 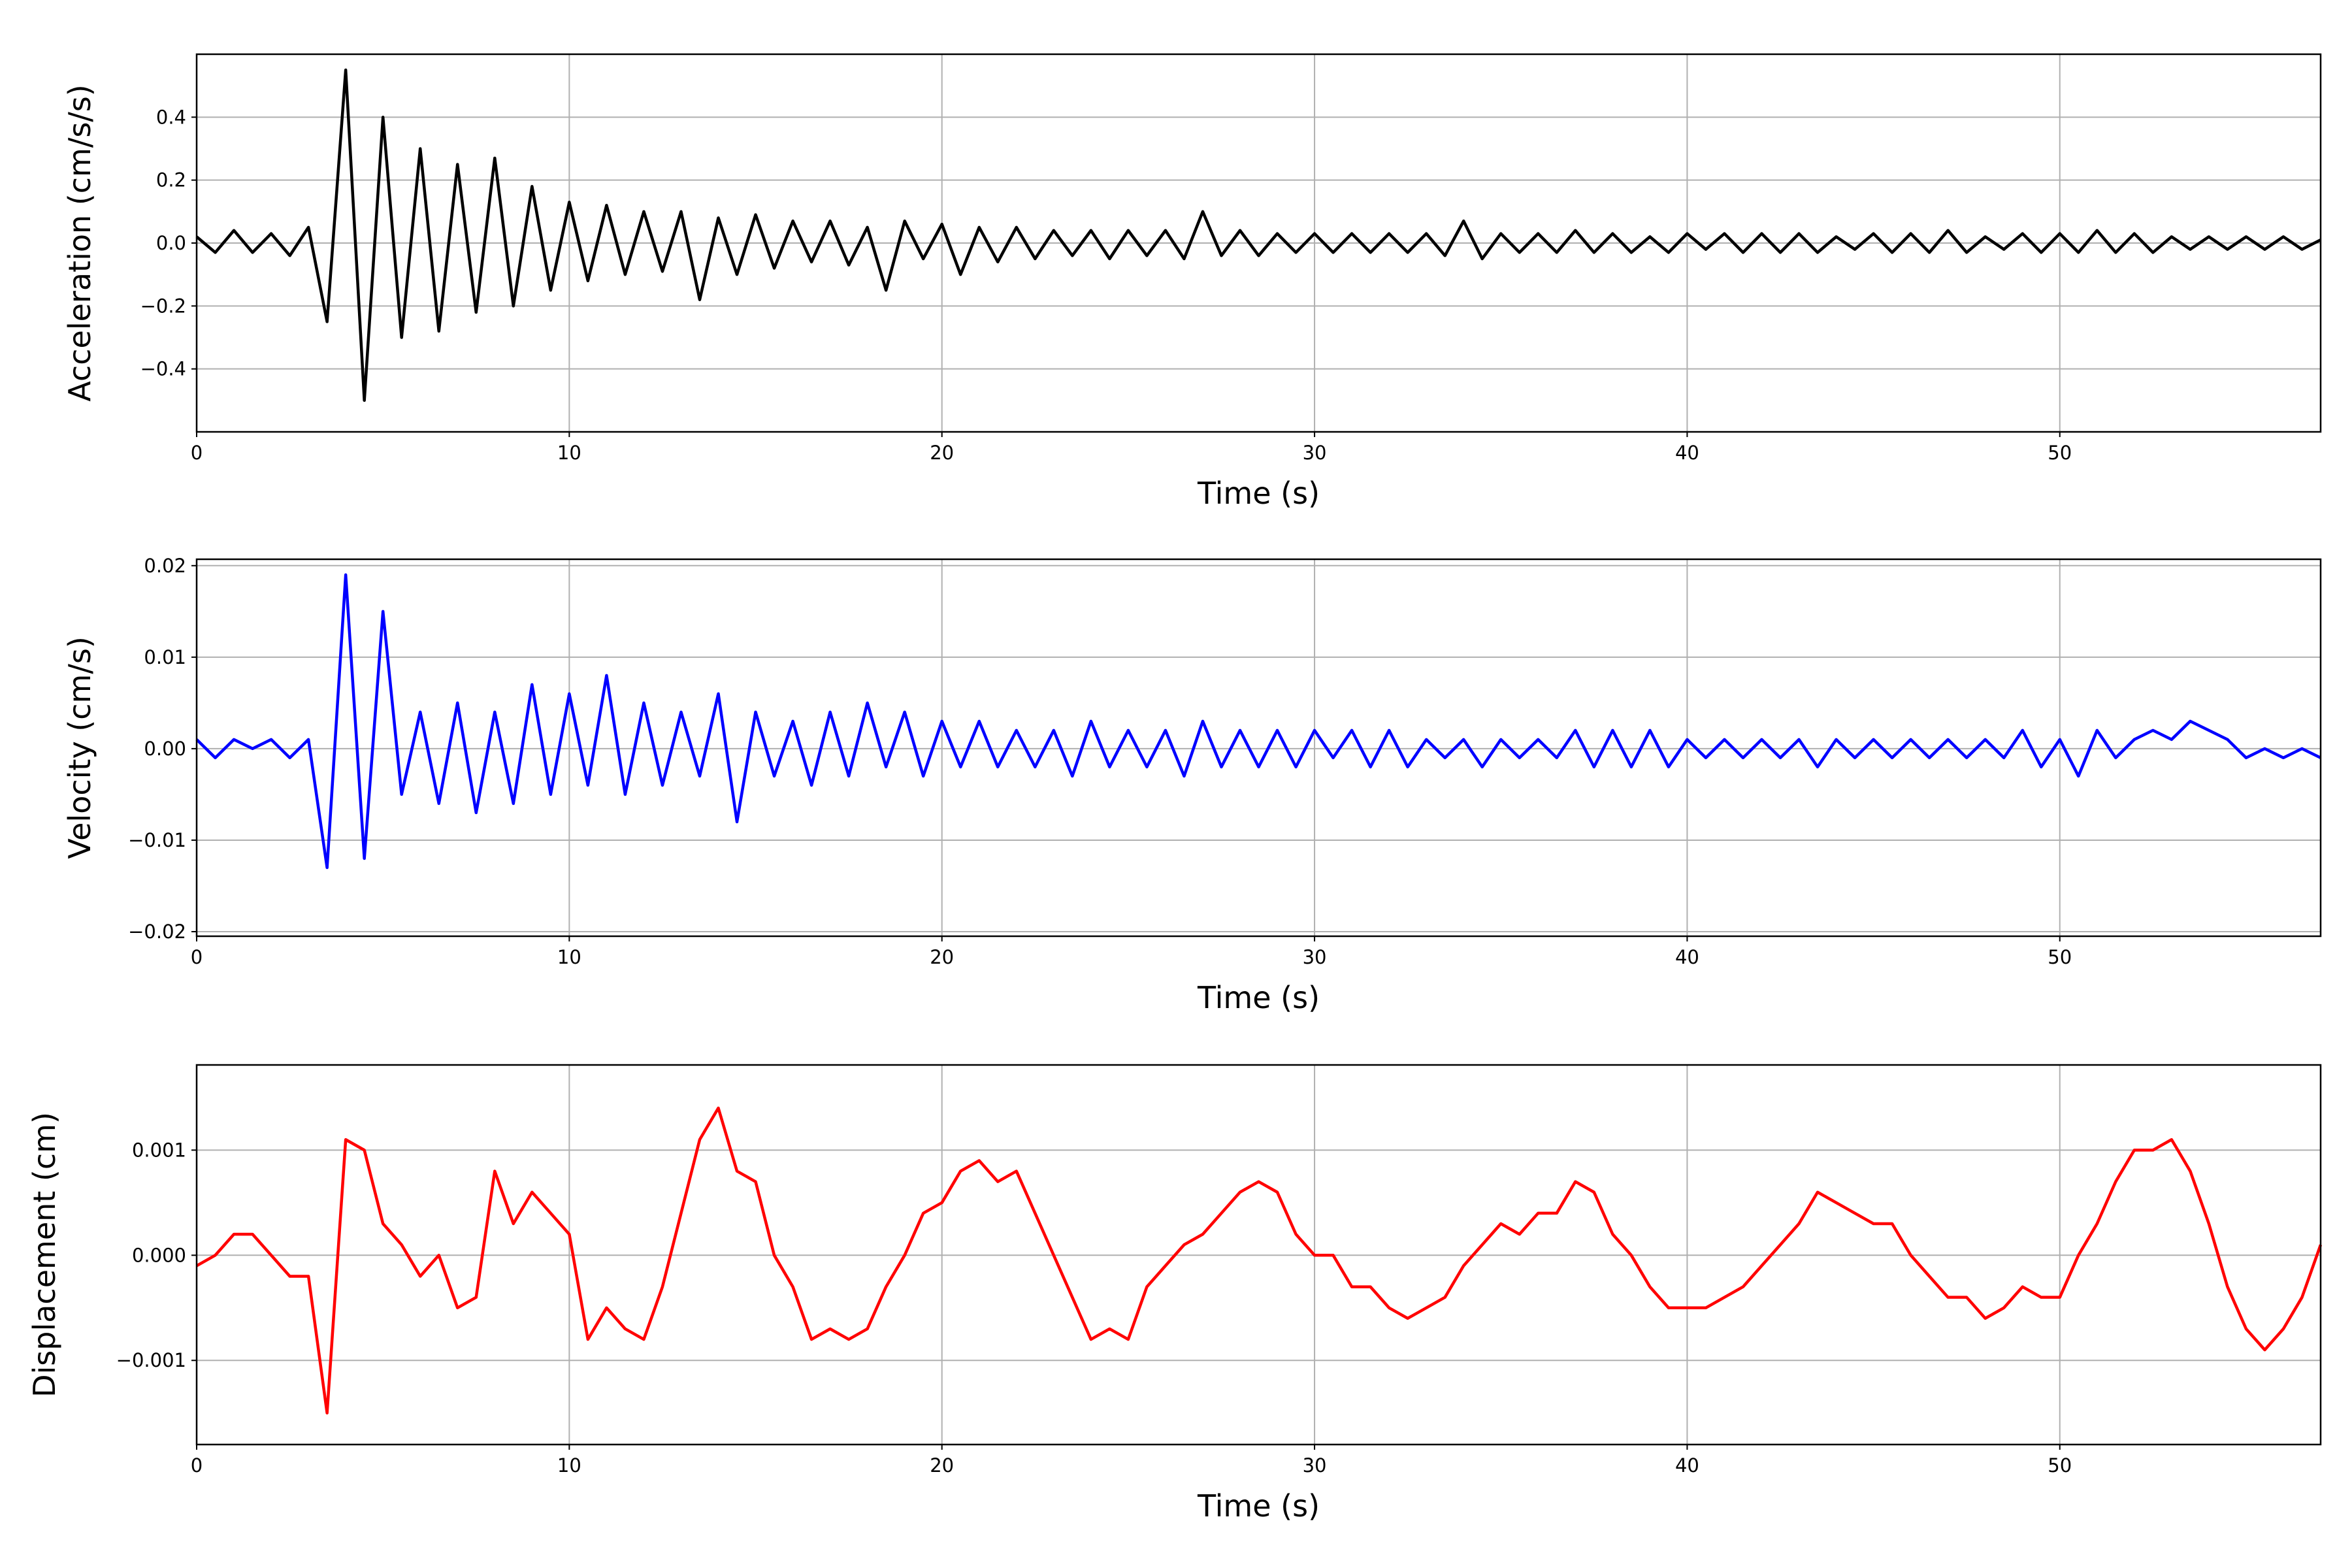 I want to click on y-tick-label: −0.4, so click(x=163, y=369).